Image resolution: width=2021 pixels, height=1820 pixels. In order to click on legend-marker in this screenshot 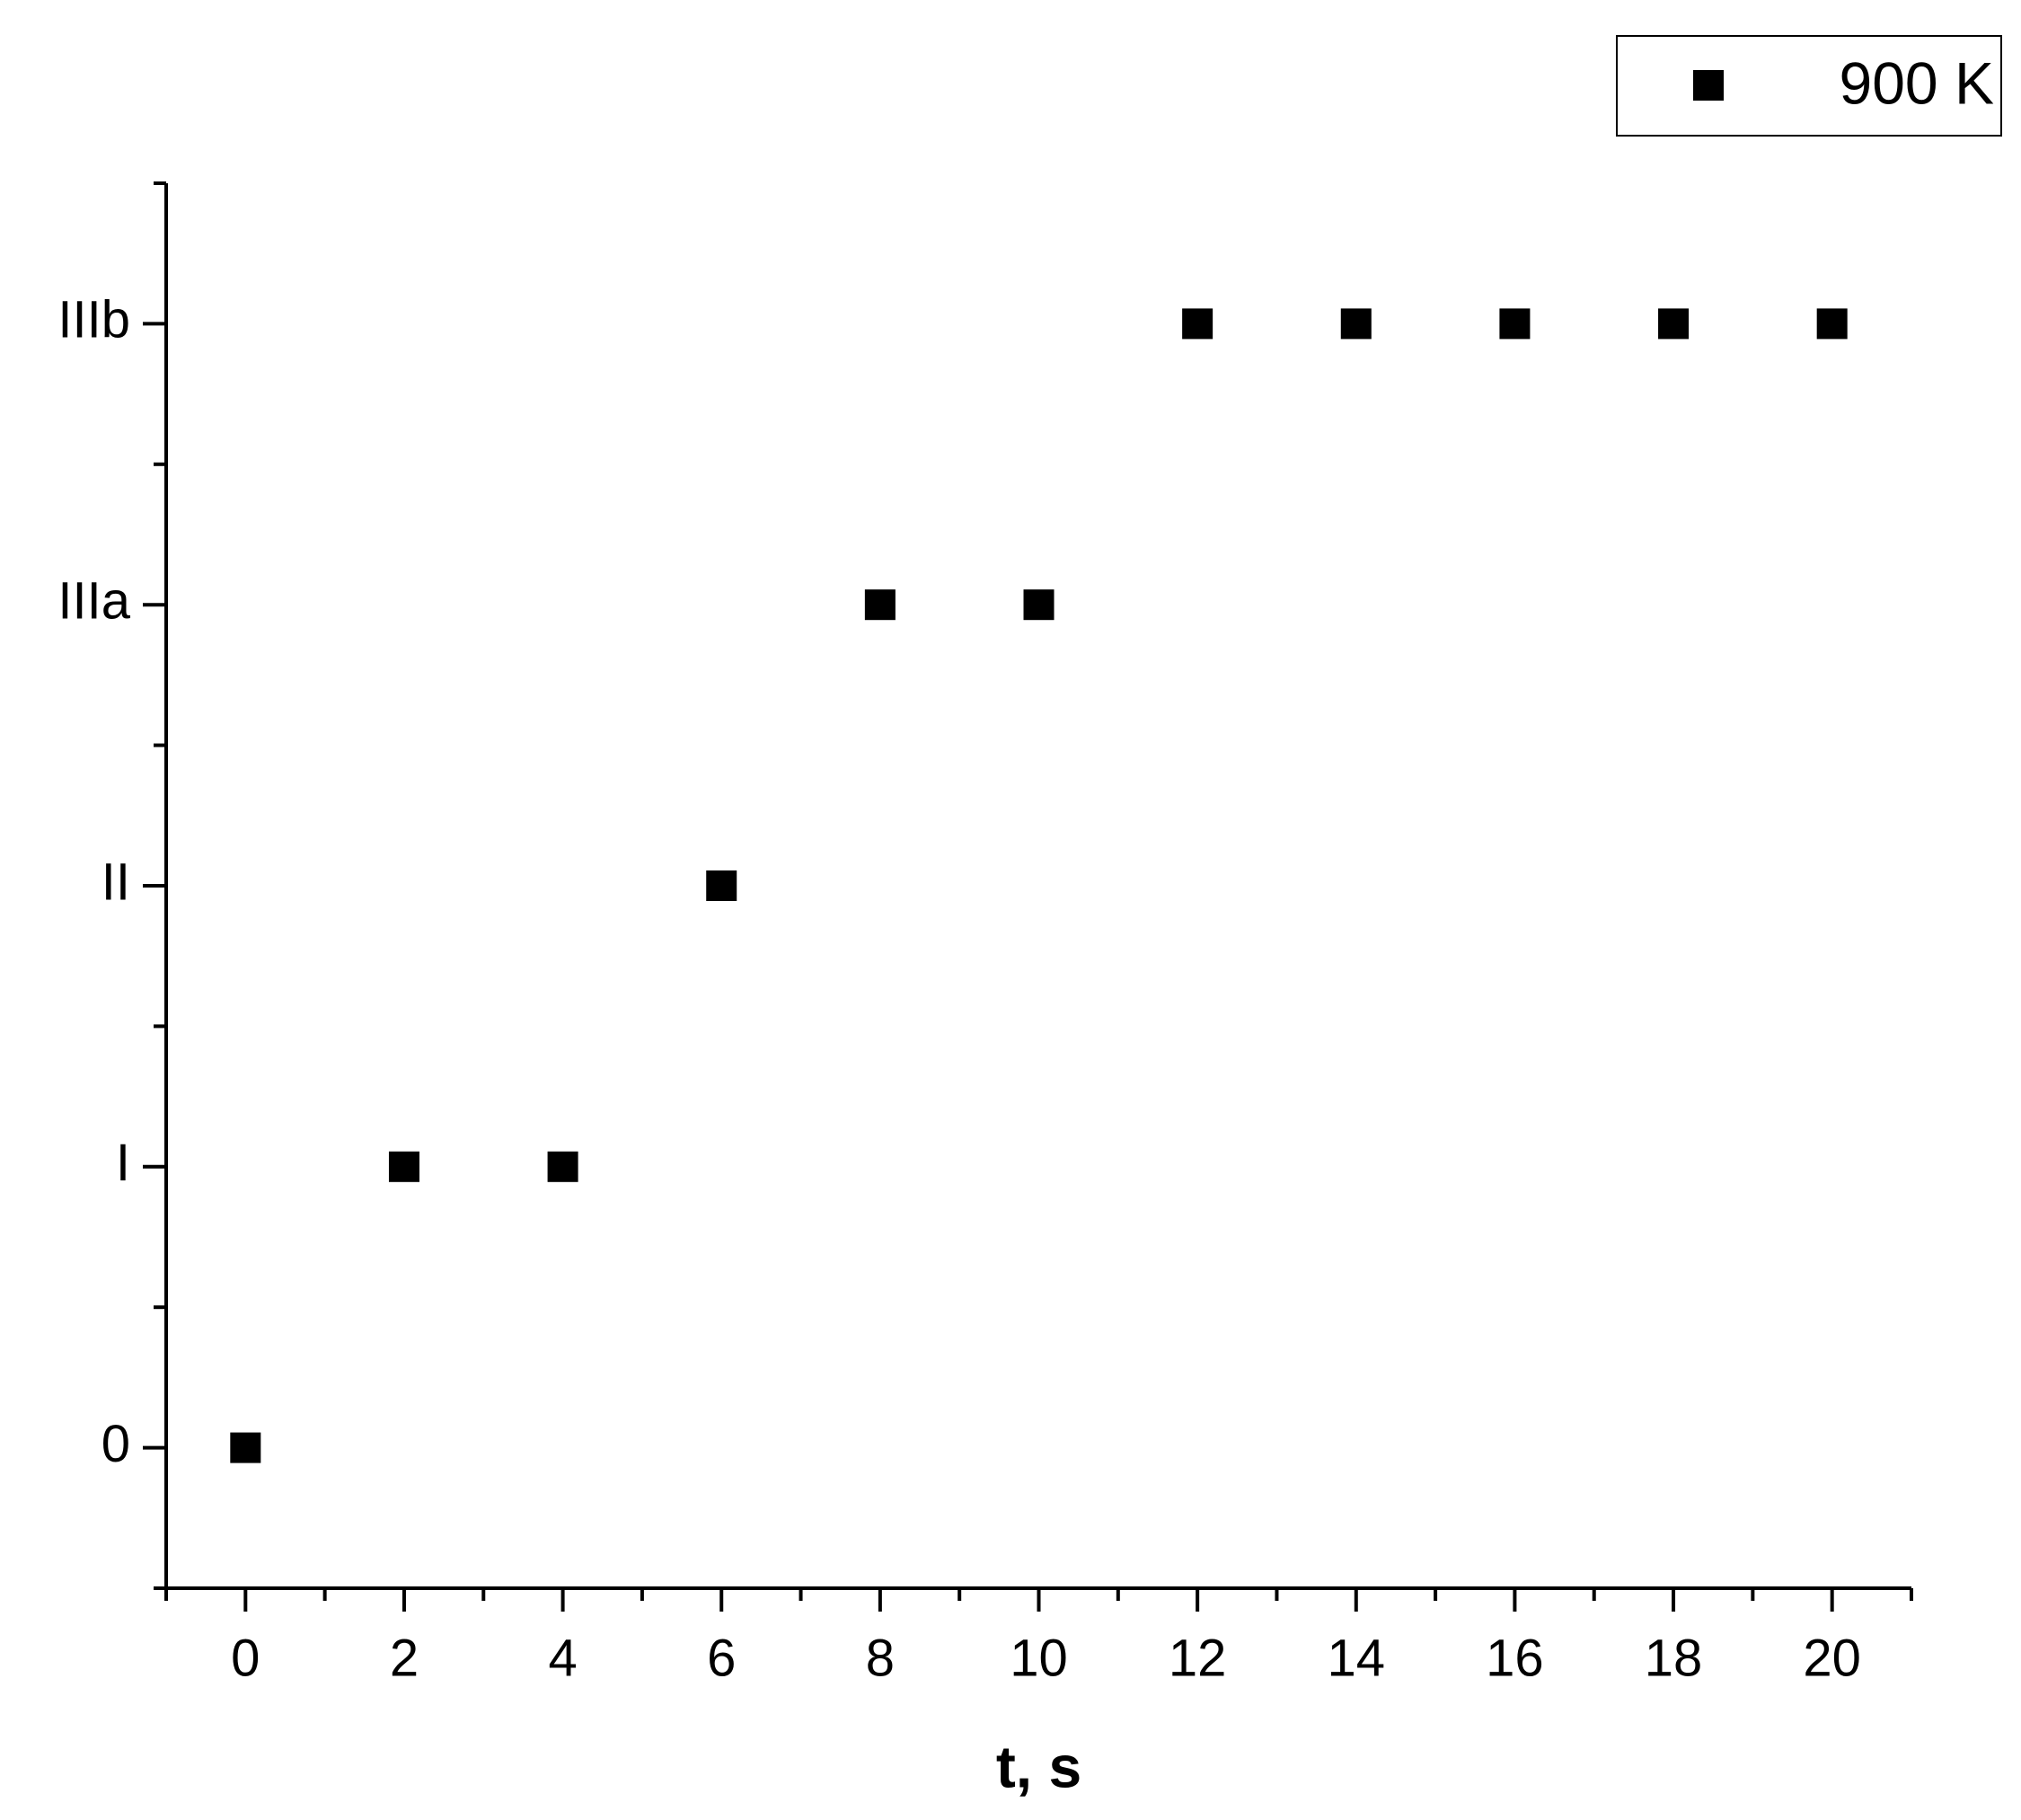, I will do `click(1708, 85)`.